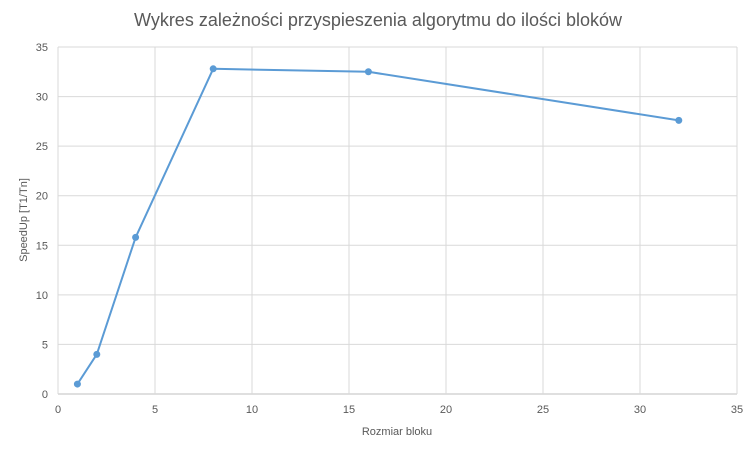 Image resolution: width=752 pixels, height=451 pixels. Describe the element at coordinates (42, 296) in the screenshot. I see `y-tick-label: 10` at that location.